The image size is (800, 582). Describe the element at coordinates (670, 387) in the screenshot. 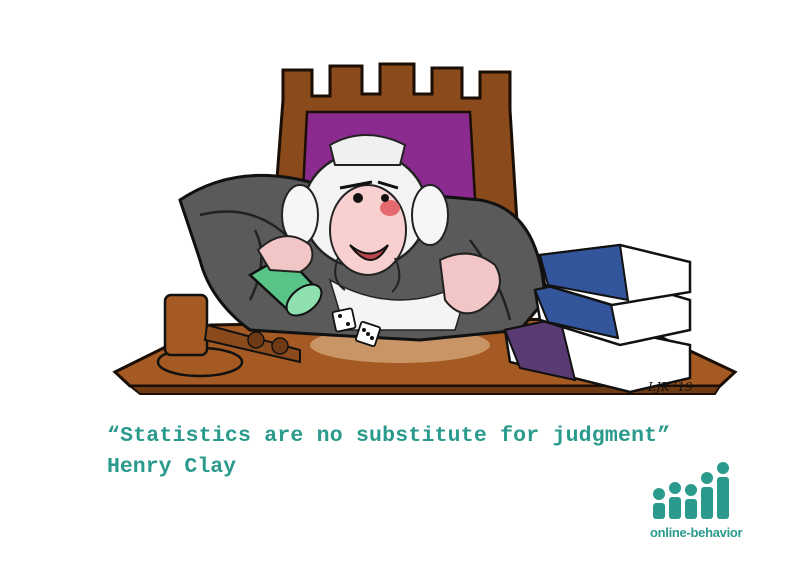

I see `artist-signature: LJK ‘19` at that location.